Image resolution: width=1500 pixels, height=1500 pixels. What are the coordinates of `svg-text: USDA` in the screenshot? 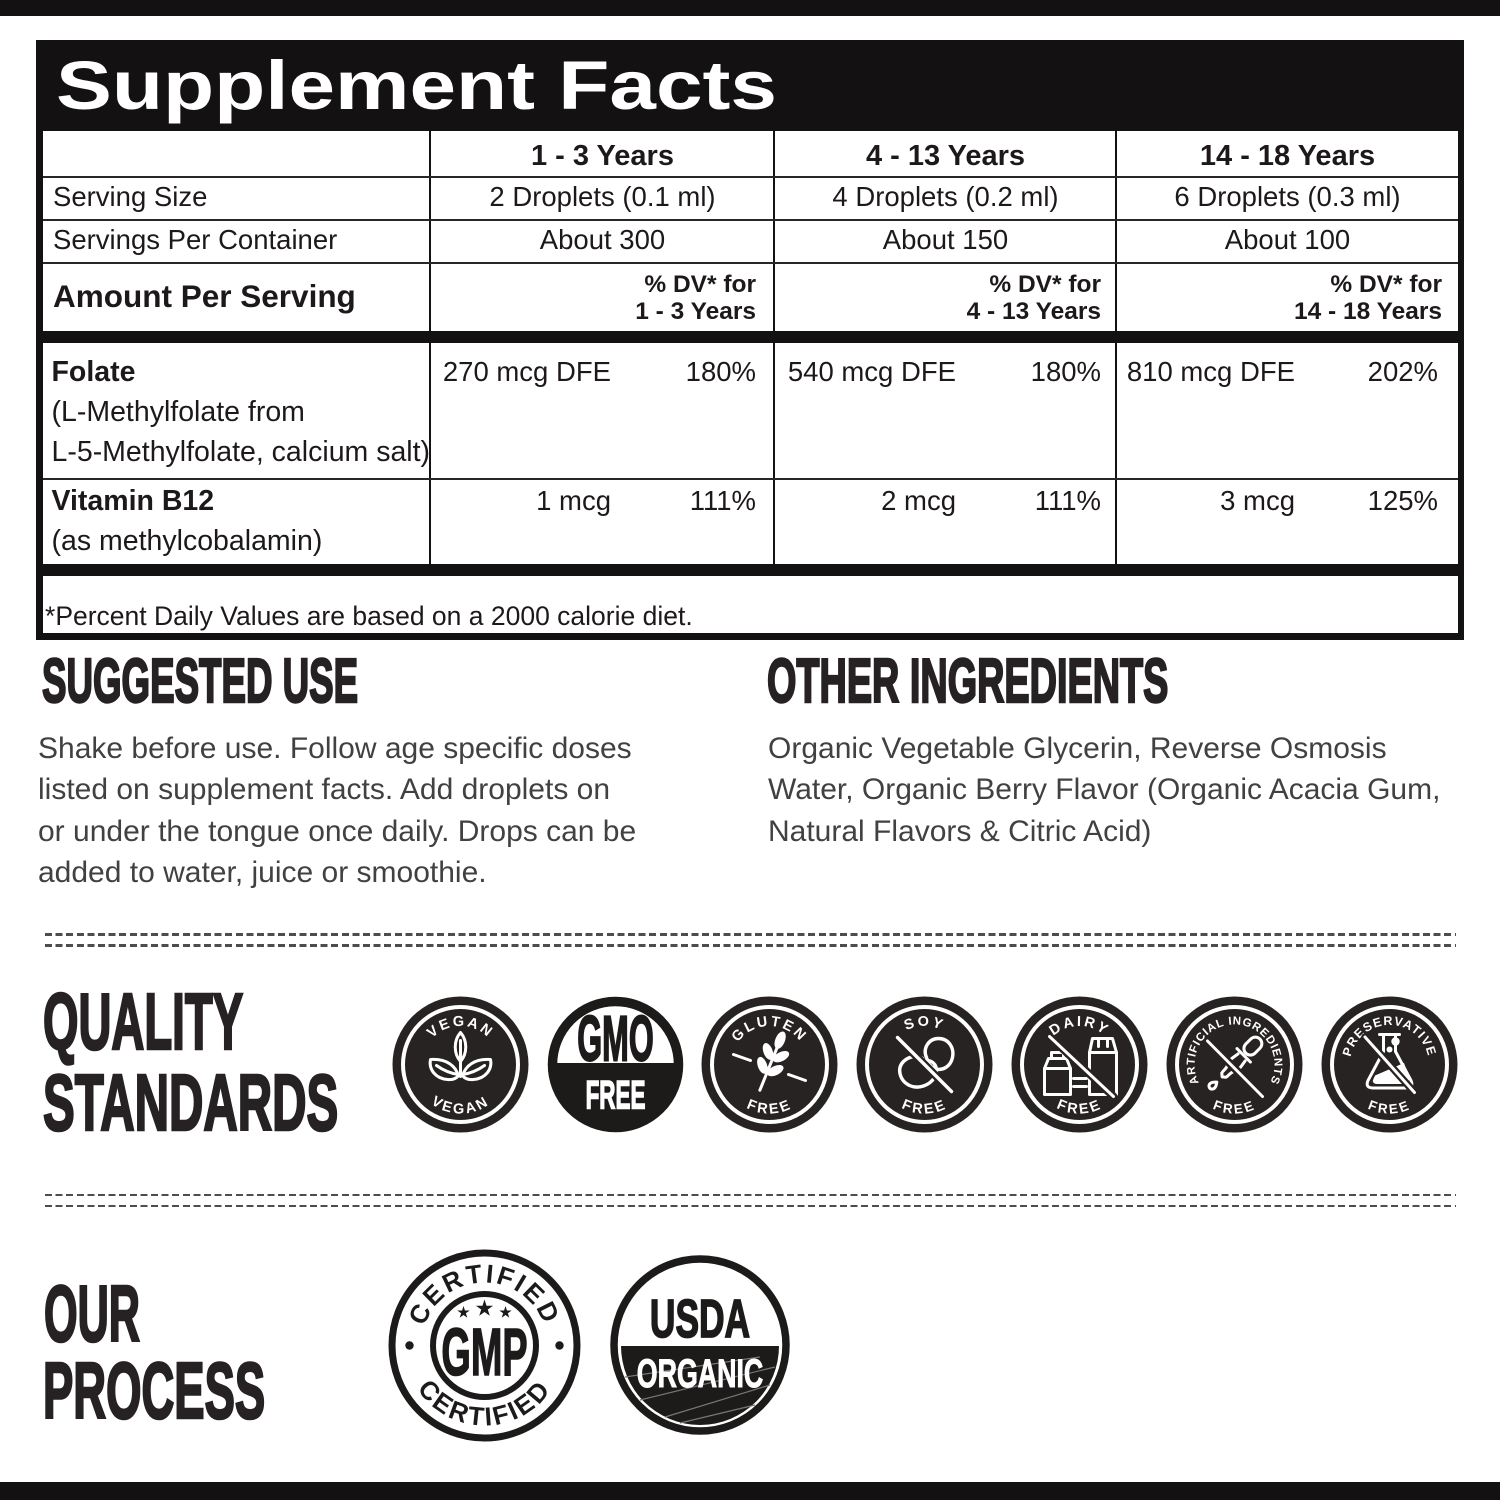 It's located at (700, 1318).